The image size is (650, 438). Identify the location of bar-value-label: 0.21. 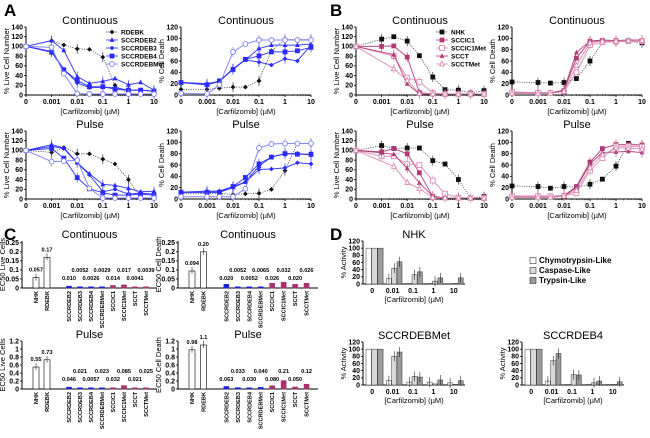
(283, 372).